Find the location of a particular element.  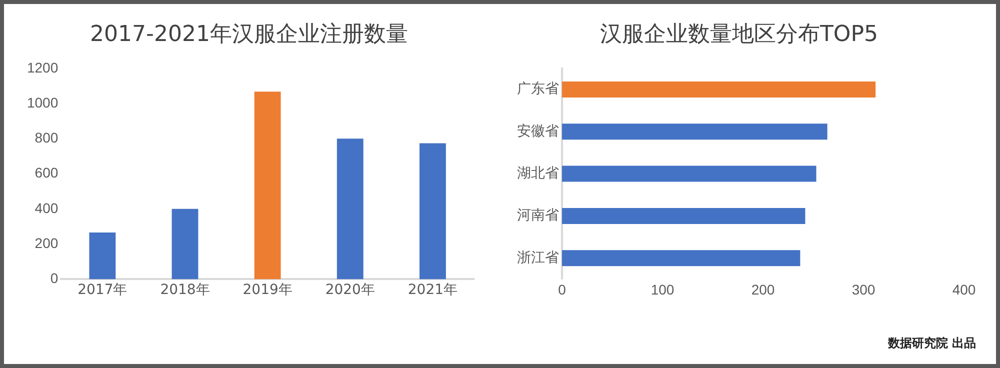

y-tick-label: 河南省 is located at coordinates (538, 216).